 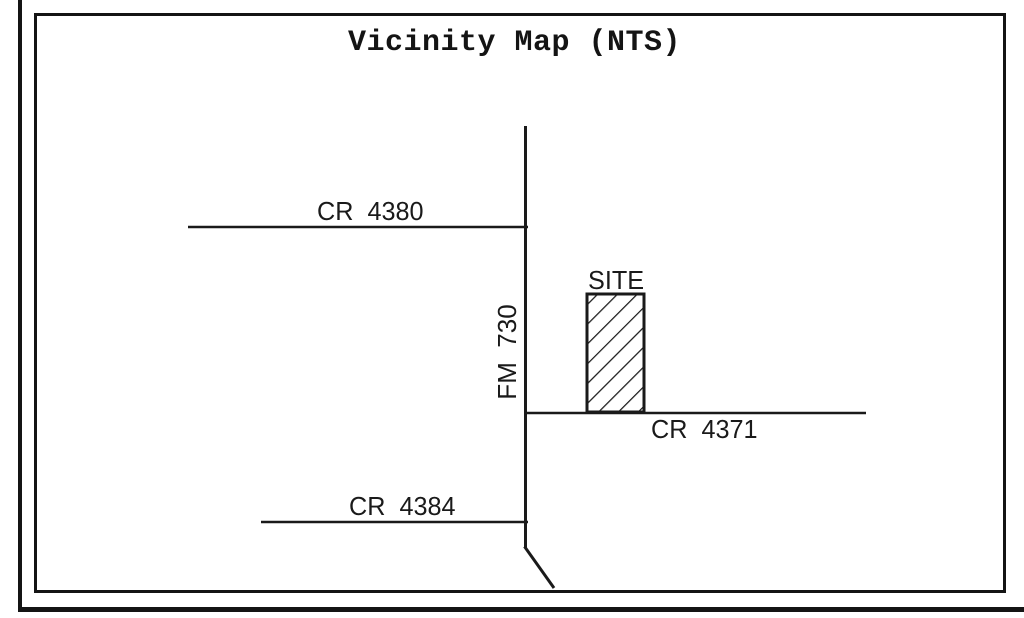 I want to click on site-parcel-hatched, so click(x=615, y=353).